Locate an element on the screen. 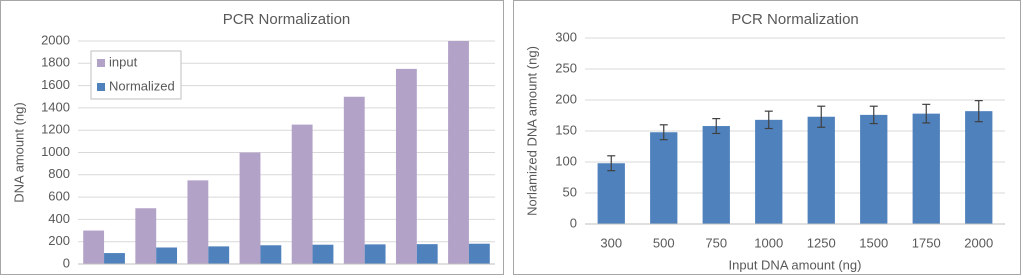 The image size is (1023, 278). x-tick-label: 1000 is located at coordinates (768, 242).